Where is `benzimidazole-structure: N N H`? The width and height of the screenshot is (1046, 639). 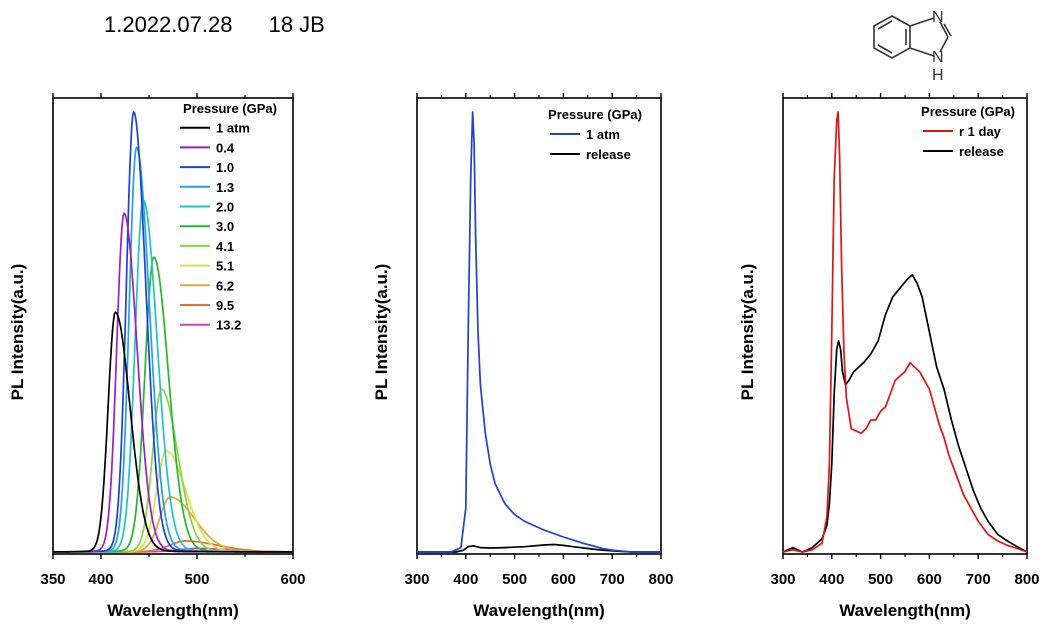
benzimidazole-structure: N N H is located at coordinates (912, 46).